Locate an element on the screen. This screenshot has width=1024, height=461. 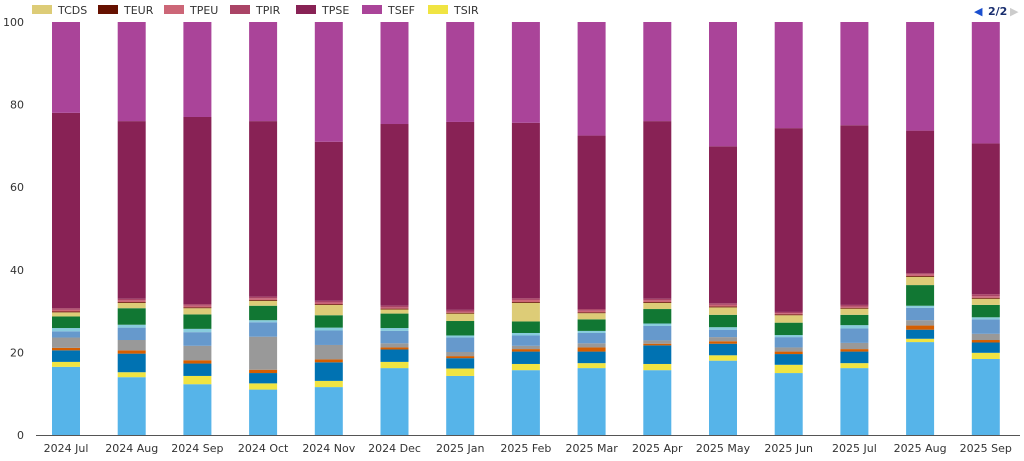
legend-item-tpeu: TPEU is located at coordinates (191, 10).